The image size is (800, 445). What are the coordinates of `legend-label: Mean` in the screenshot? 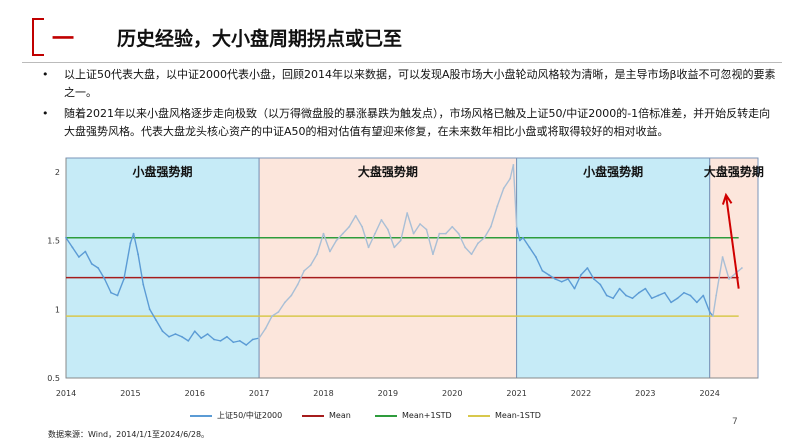 It's located at (340, 415).